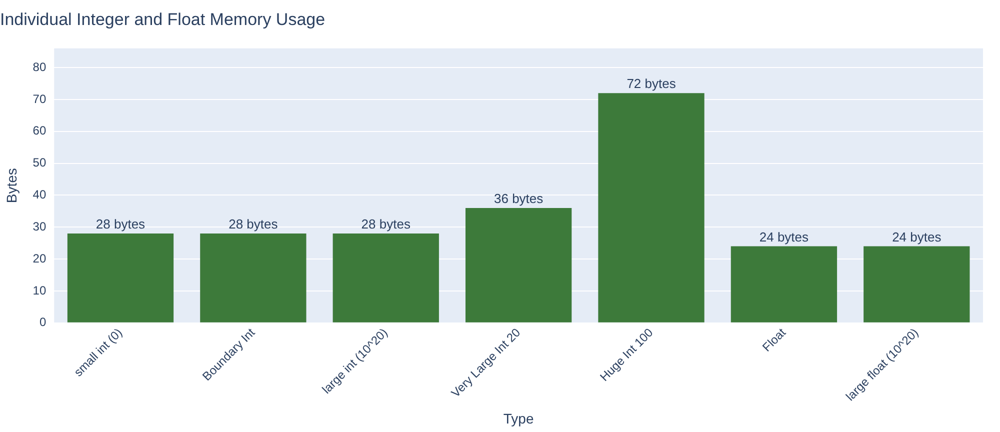 Image resolution: width=1000 pixels, height=432 pixels. What do you see at coordinates (39, 226) in the screenshot?
I see `y-tick-label: 30` at bounding box center [39, 226].